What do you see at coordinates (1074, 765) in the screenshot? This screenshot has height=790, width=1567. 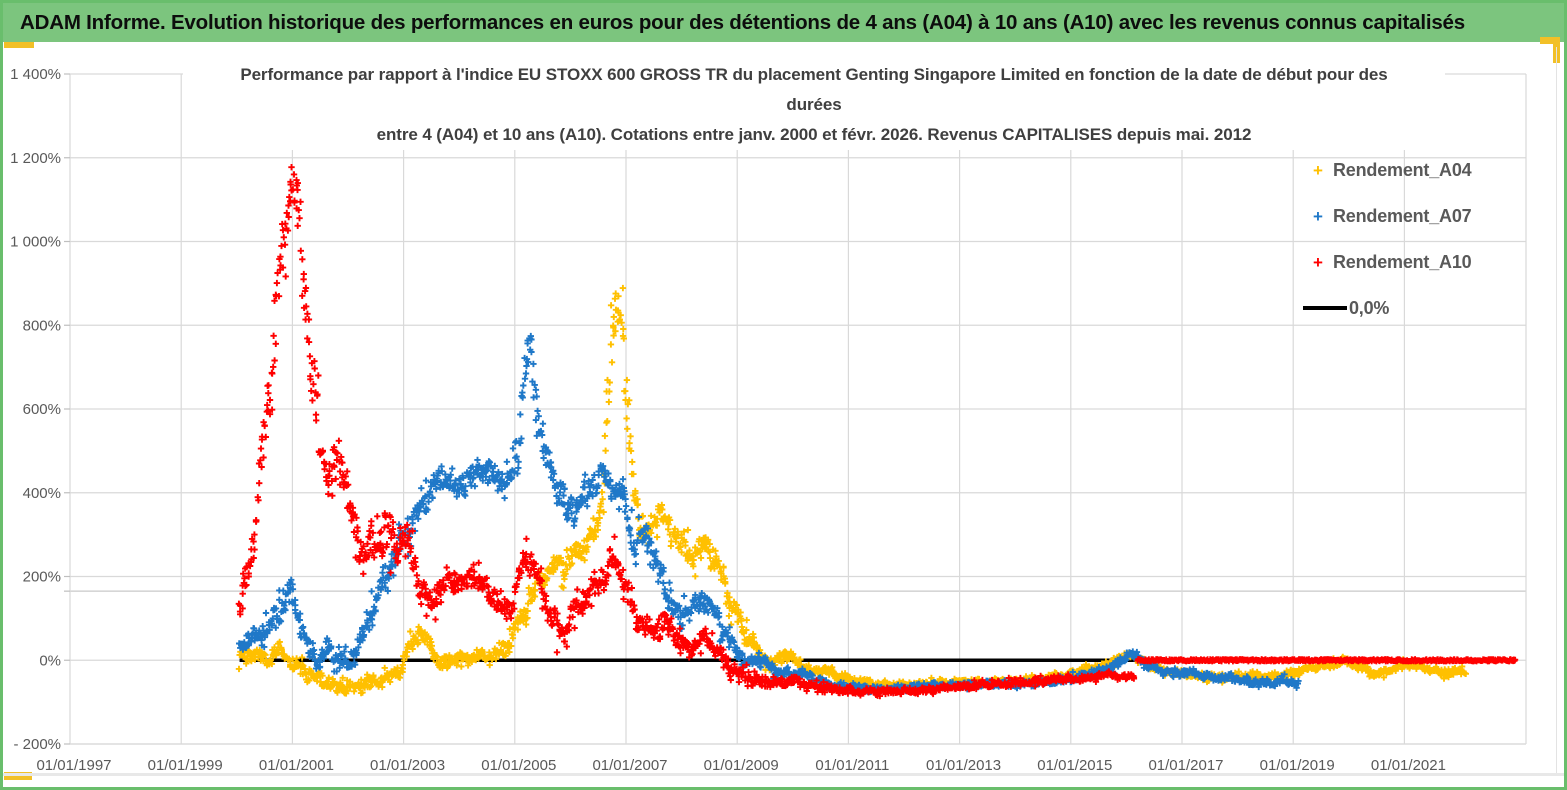 I see `svg-text: 01/01/2015` at bounding box center [1074, 765].